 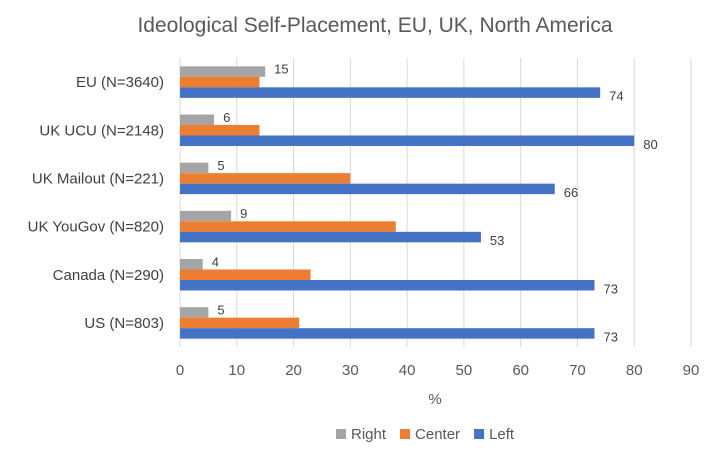 What do you see at coordinates (243, 213) in the screenshot?
I see `data-label-right-uk-yougov-n-820: 9` at bounding box center [243, 213].